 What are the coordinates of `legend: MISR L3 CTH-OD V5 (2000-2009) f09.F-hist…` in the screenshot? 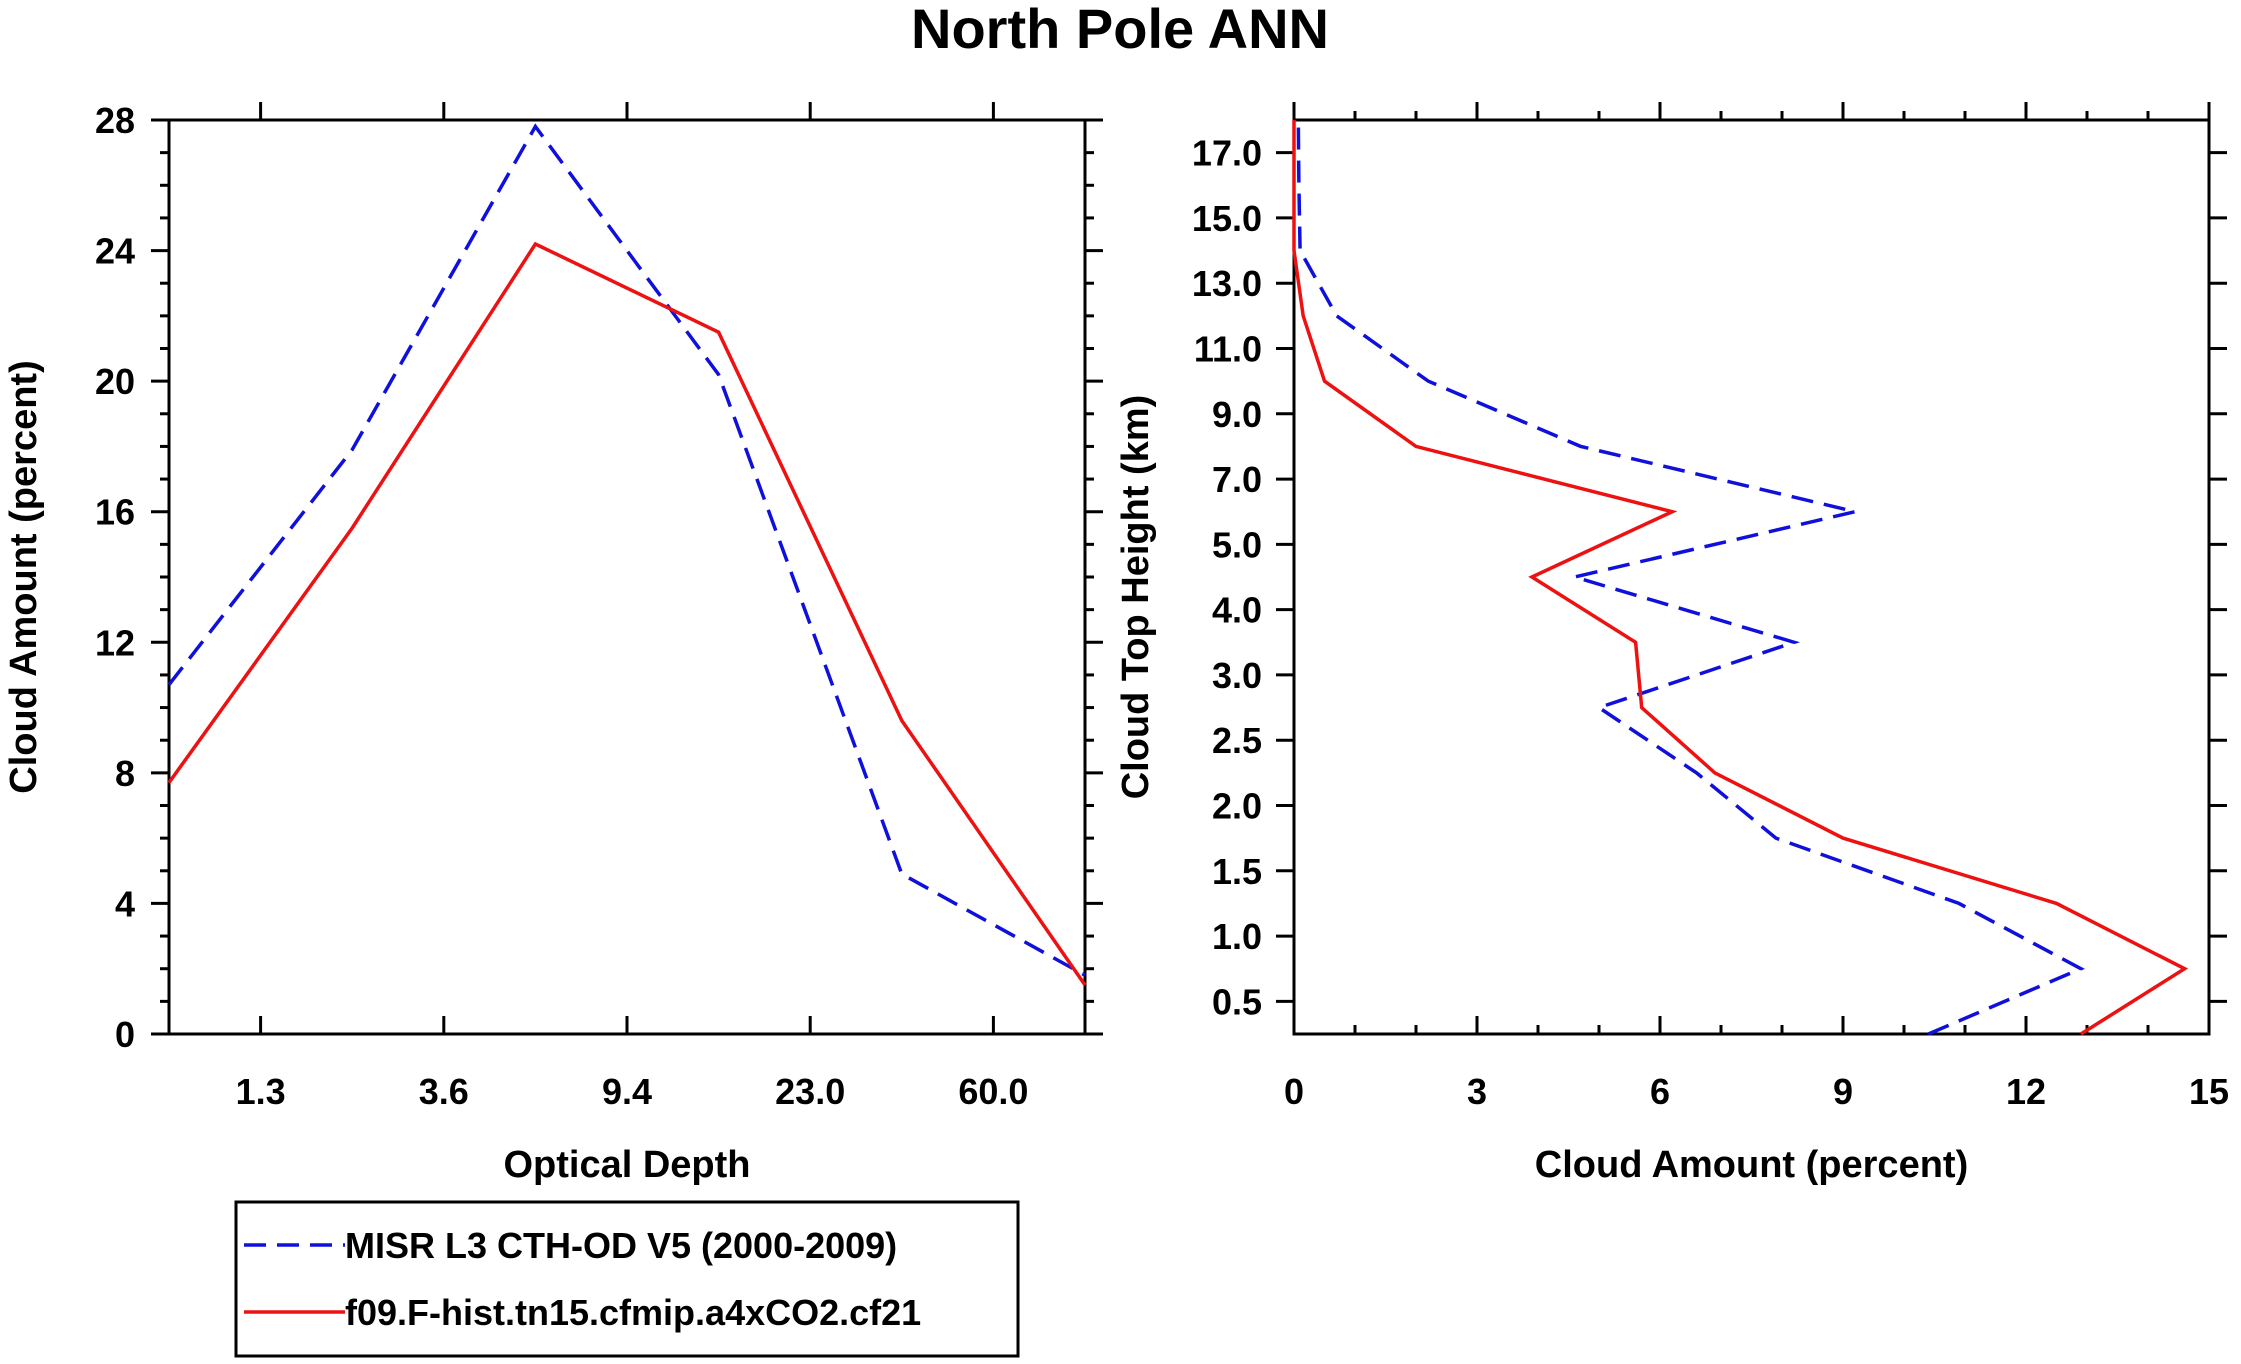 It's located at (627, 1279).